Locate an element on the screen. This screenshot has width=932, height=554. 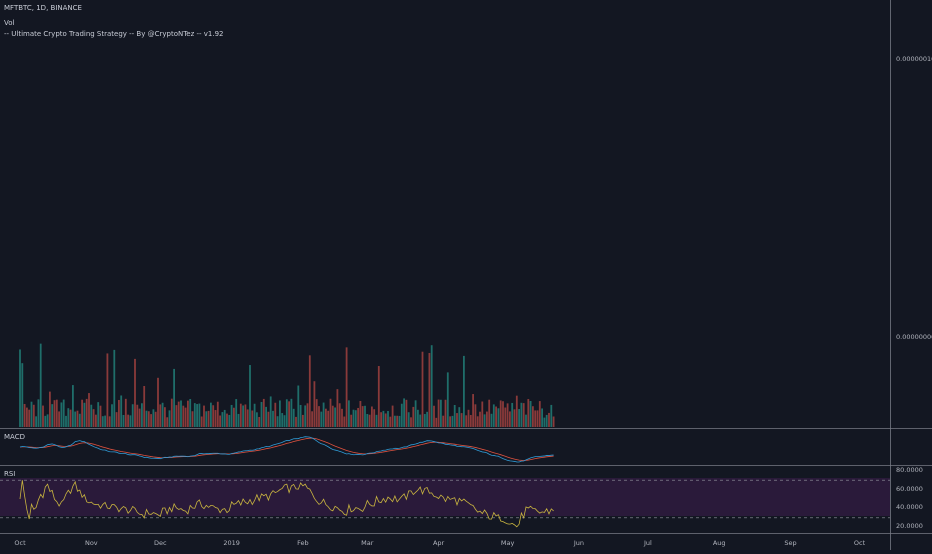
x-tick-label: May is located at coordinates (507, 543).